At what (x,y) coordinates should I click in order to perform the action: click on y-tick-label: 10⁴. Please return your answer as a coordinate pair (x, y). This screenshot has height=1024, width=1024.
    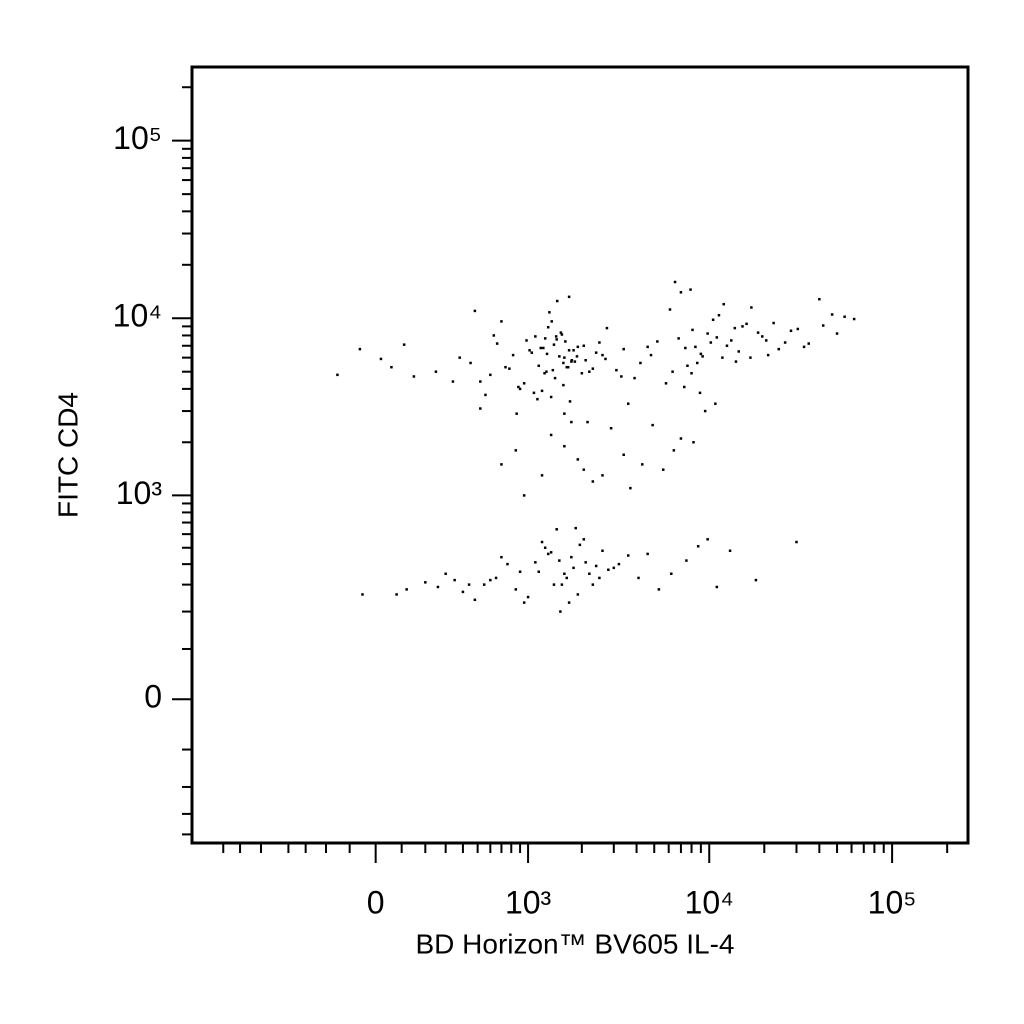
    Looking at the image, I should click on (137, 316).